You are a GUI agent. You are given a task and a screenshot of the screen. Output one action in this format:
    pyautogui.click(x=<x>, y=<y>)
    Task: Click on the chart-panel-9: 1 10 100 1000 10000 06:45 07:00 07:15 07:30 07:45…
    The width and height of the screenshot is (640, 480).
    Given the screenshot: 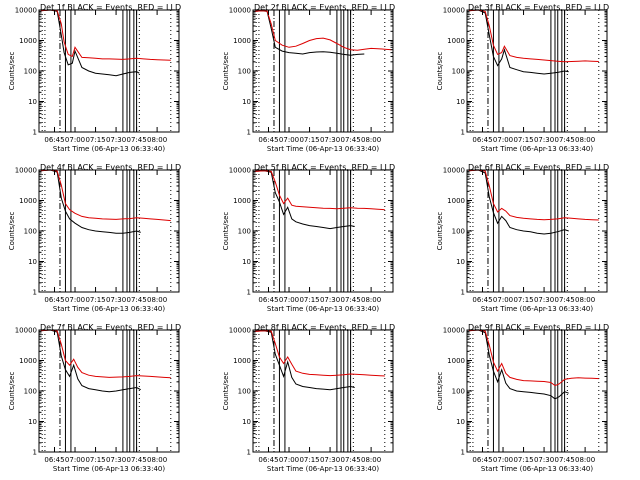 What is the action you would take?
    pyautogui.click(x=522, y=398)
    